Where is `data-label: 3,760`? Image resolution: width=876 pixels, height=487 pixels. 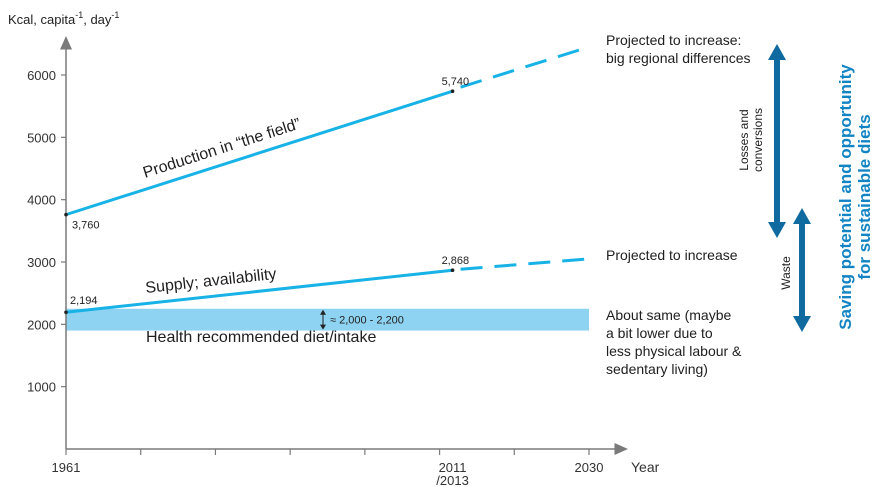
data-label: 3,760 is located at coordinates (86, 226).